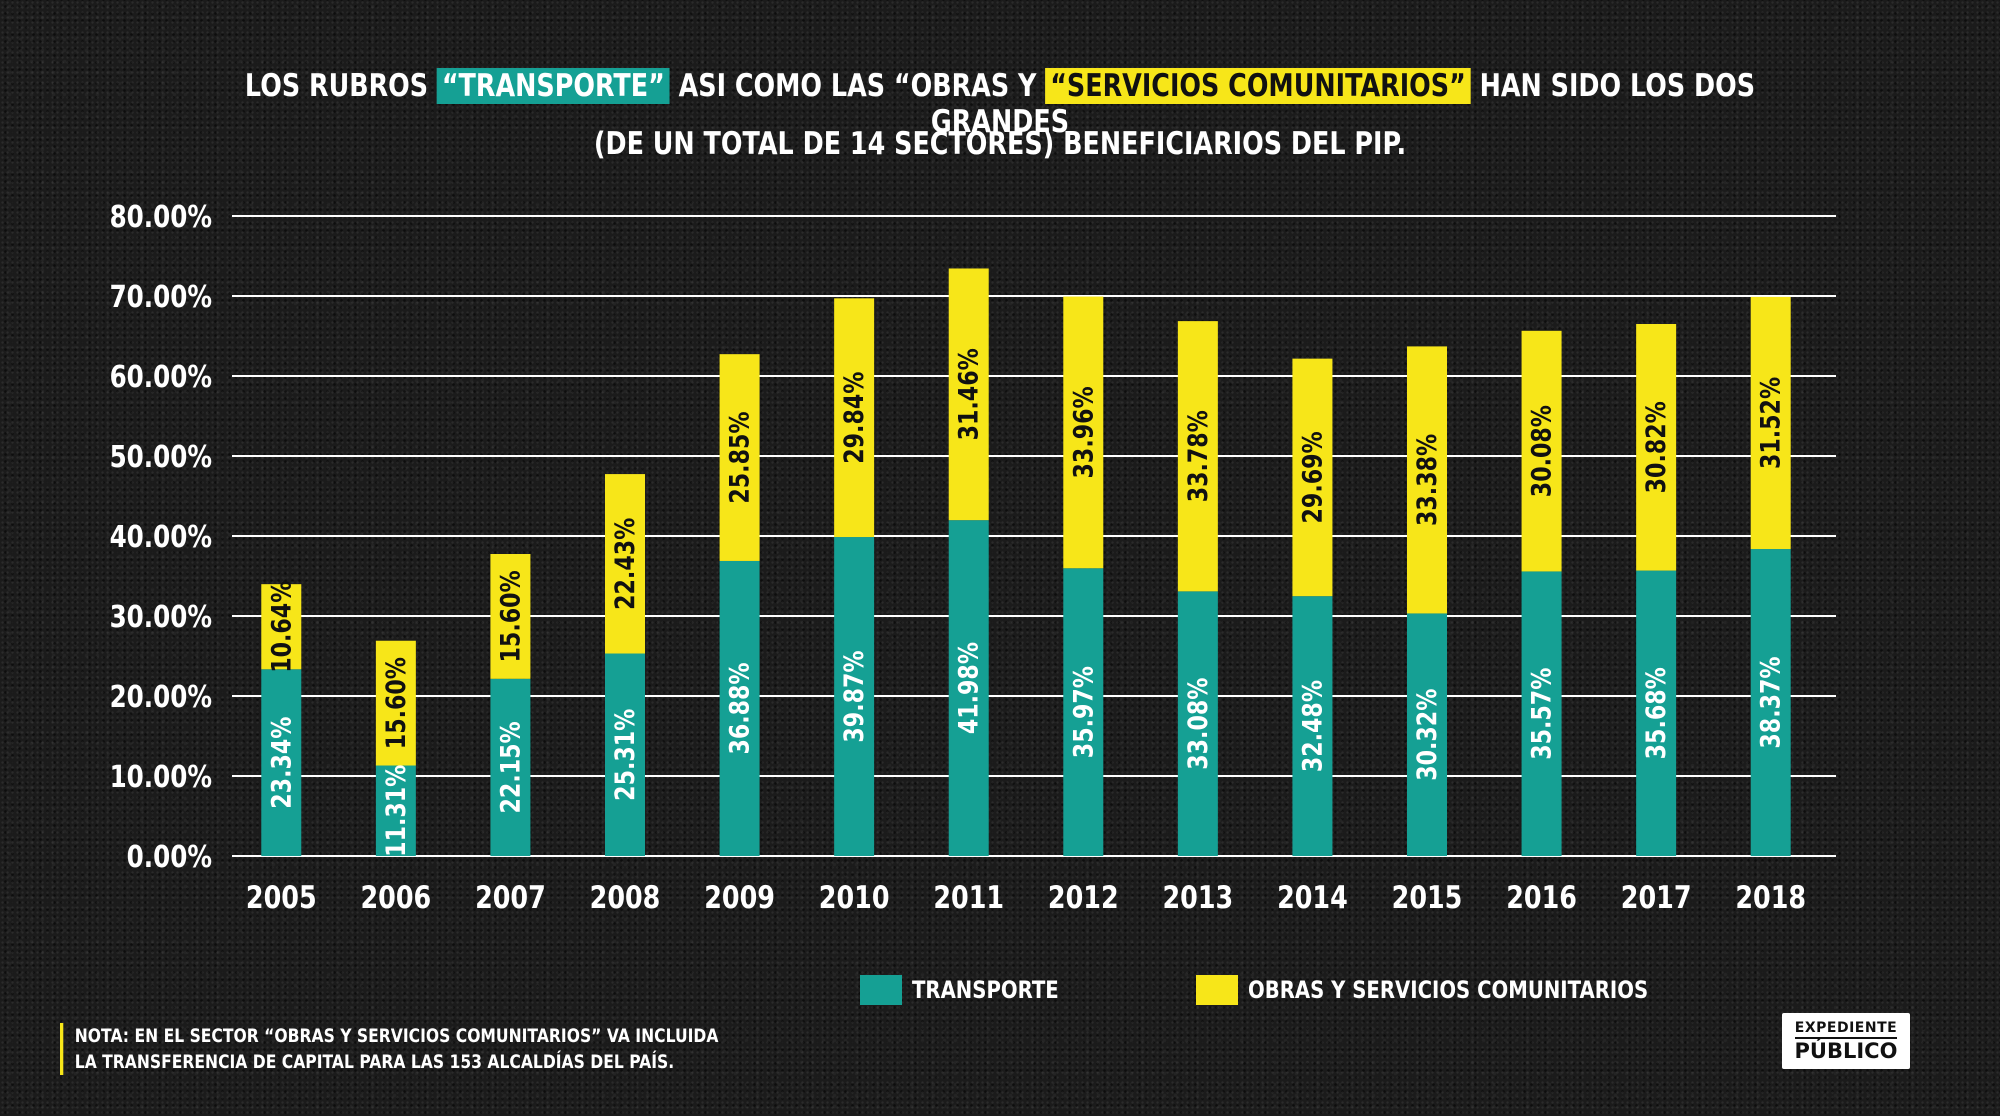  I want to click on data-label-obras: 29.84%, so click(854, 418).